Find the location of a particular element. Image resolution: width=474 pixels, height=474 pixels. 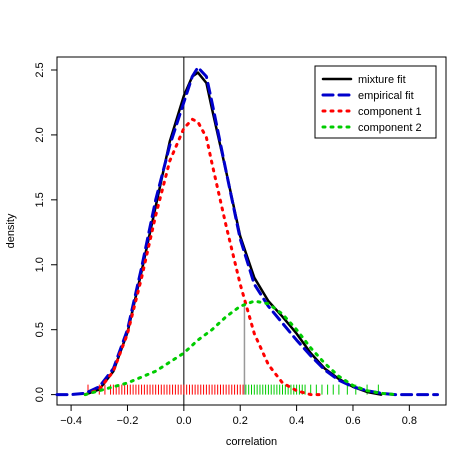

y-tick-label: 2.5 is located at coordinates (40, 69).